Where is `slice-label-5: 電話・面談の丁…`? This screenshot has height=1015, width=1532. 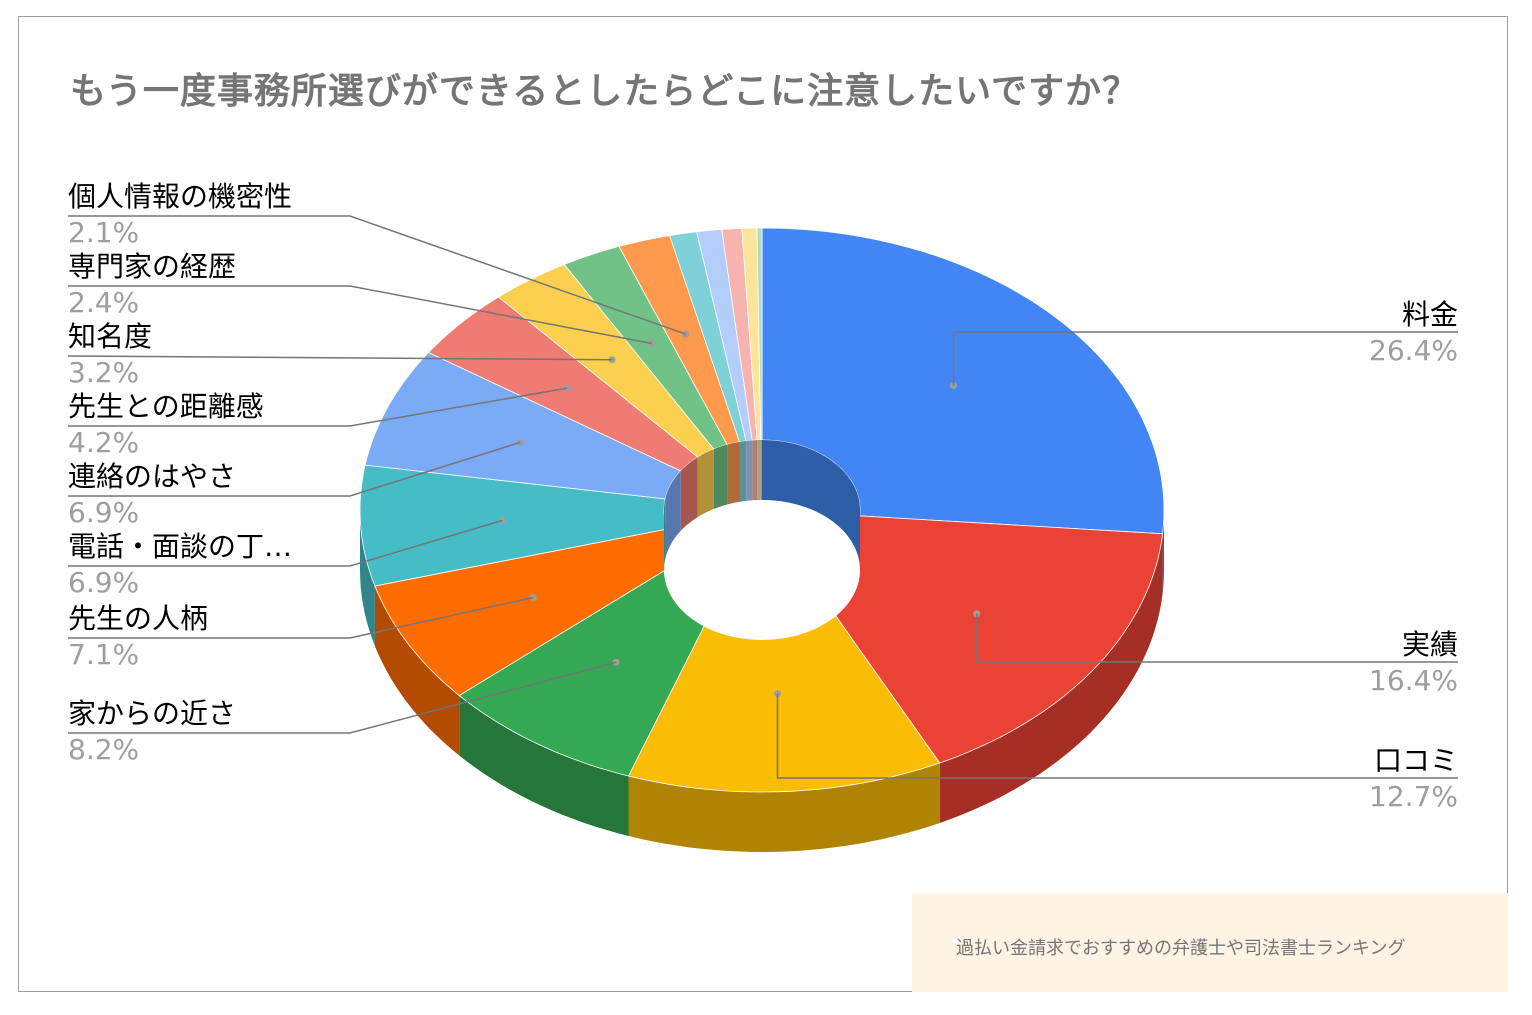
slice-label-5: 電話・面談の丁… is located at coordinates (180, 546).